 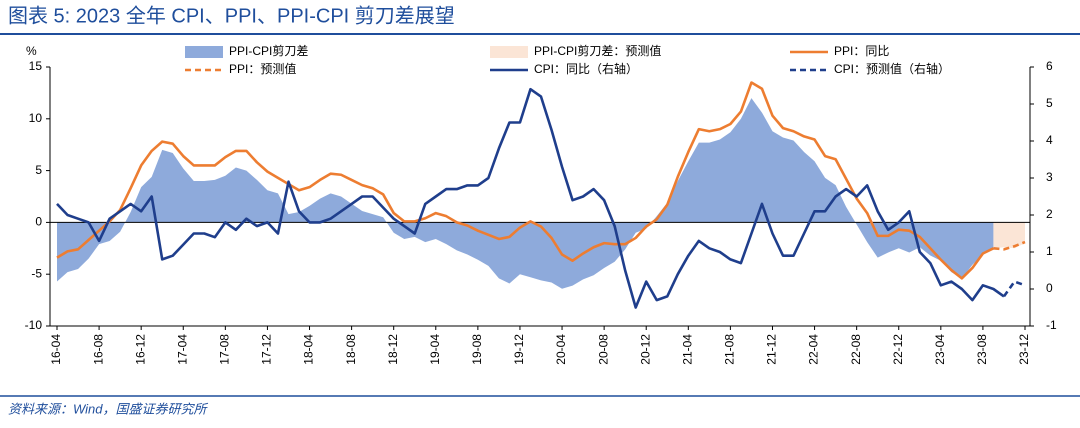 I want to click on x-tick-label: 21-08, so click(x=730, y=349).